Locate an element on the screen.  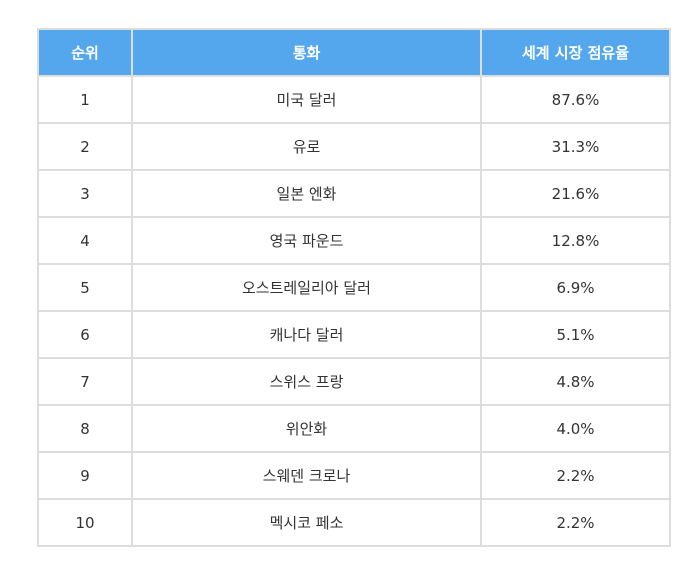
table-row: 2 유로 31.3% is located at coordinates (354, 146).